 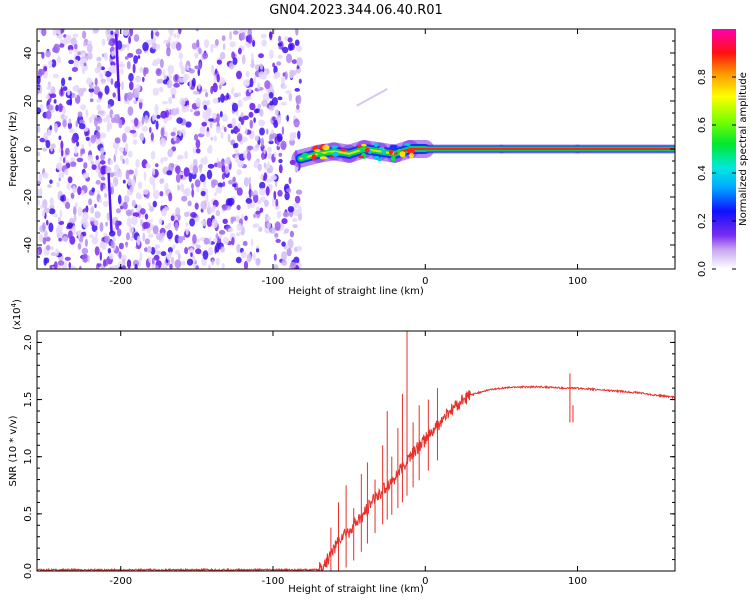 What do you see at coordinates (702, 77) in the screenshot?
I see `colorbar-tick-label: 0.8` at bounding box center [702, 77].